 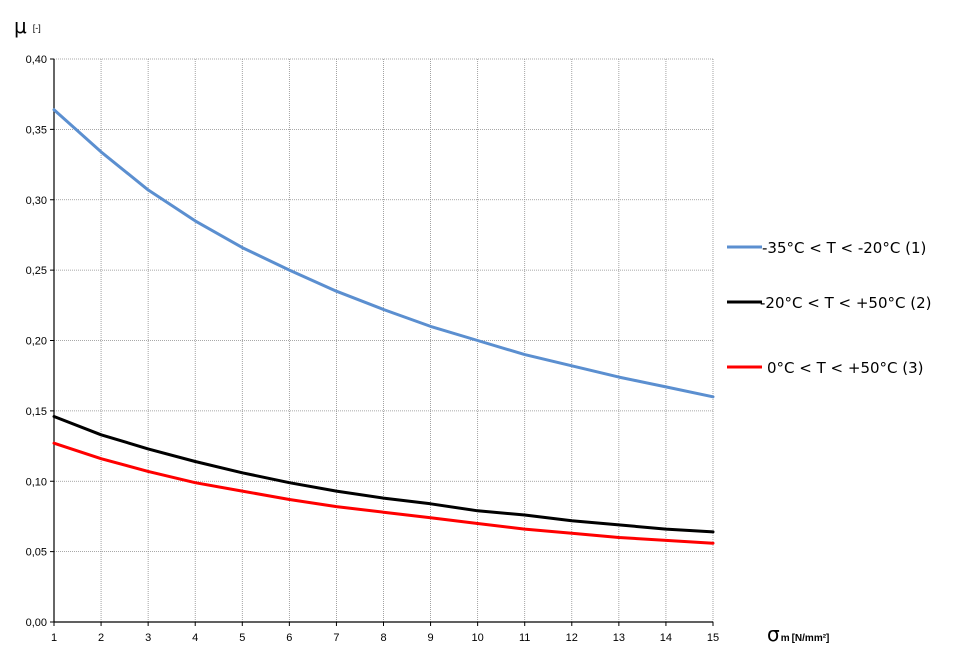 I want to click on legend-label: -20°C < T < +50°C (2), so click(x=846, y=303).